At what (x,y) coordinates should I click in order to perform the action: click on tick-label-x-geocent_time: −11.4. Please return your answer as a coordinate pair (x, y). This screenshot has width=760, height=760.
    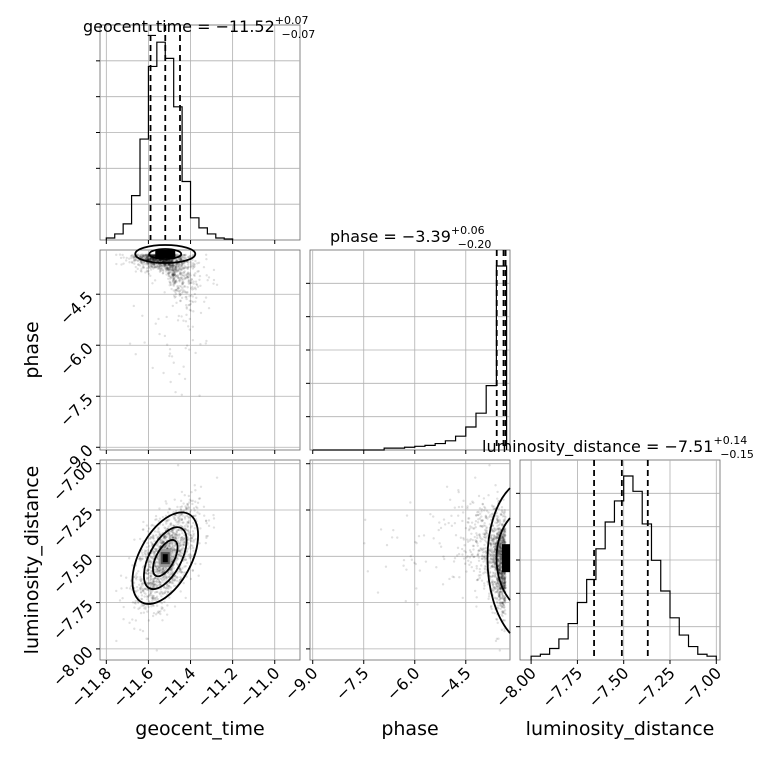
    Looking at the image, I should click on (175, 687).